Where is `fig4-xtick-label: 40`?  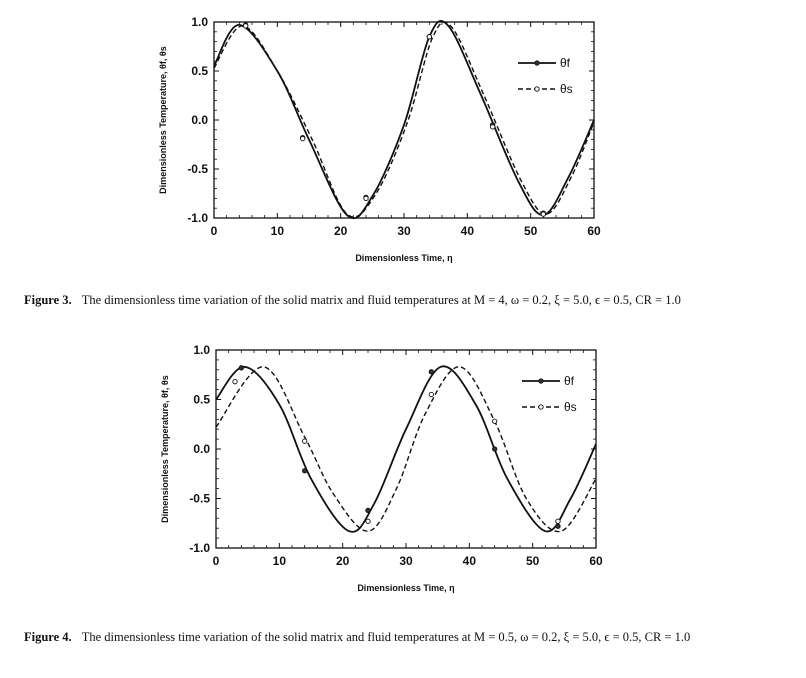
fig4-xtick-label: 40 is located at coordinates (470, 561).